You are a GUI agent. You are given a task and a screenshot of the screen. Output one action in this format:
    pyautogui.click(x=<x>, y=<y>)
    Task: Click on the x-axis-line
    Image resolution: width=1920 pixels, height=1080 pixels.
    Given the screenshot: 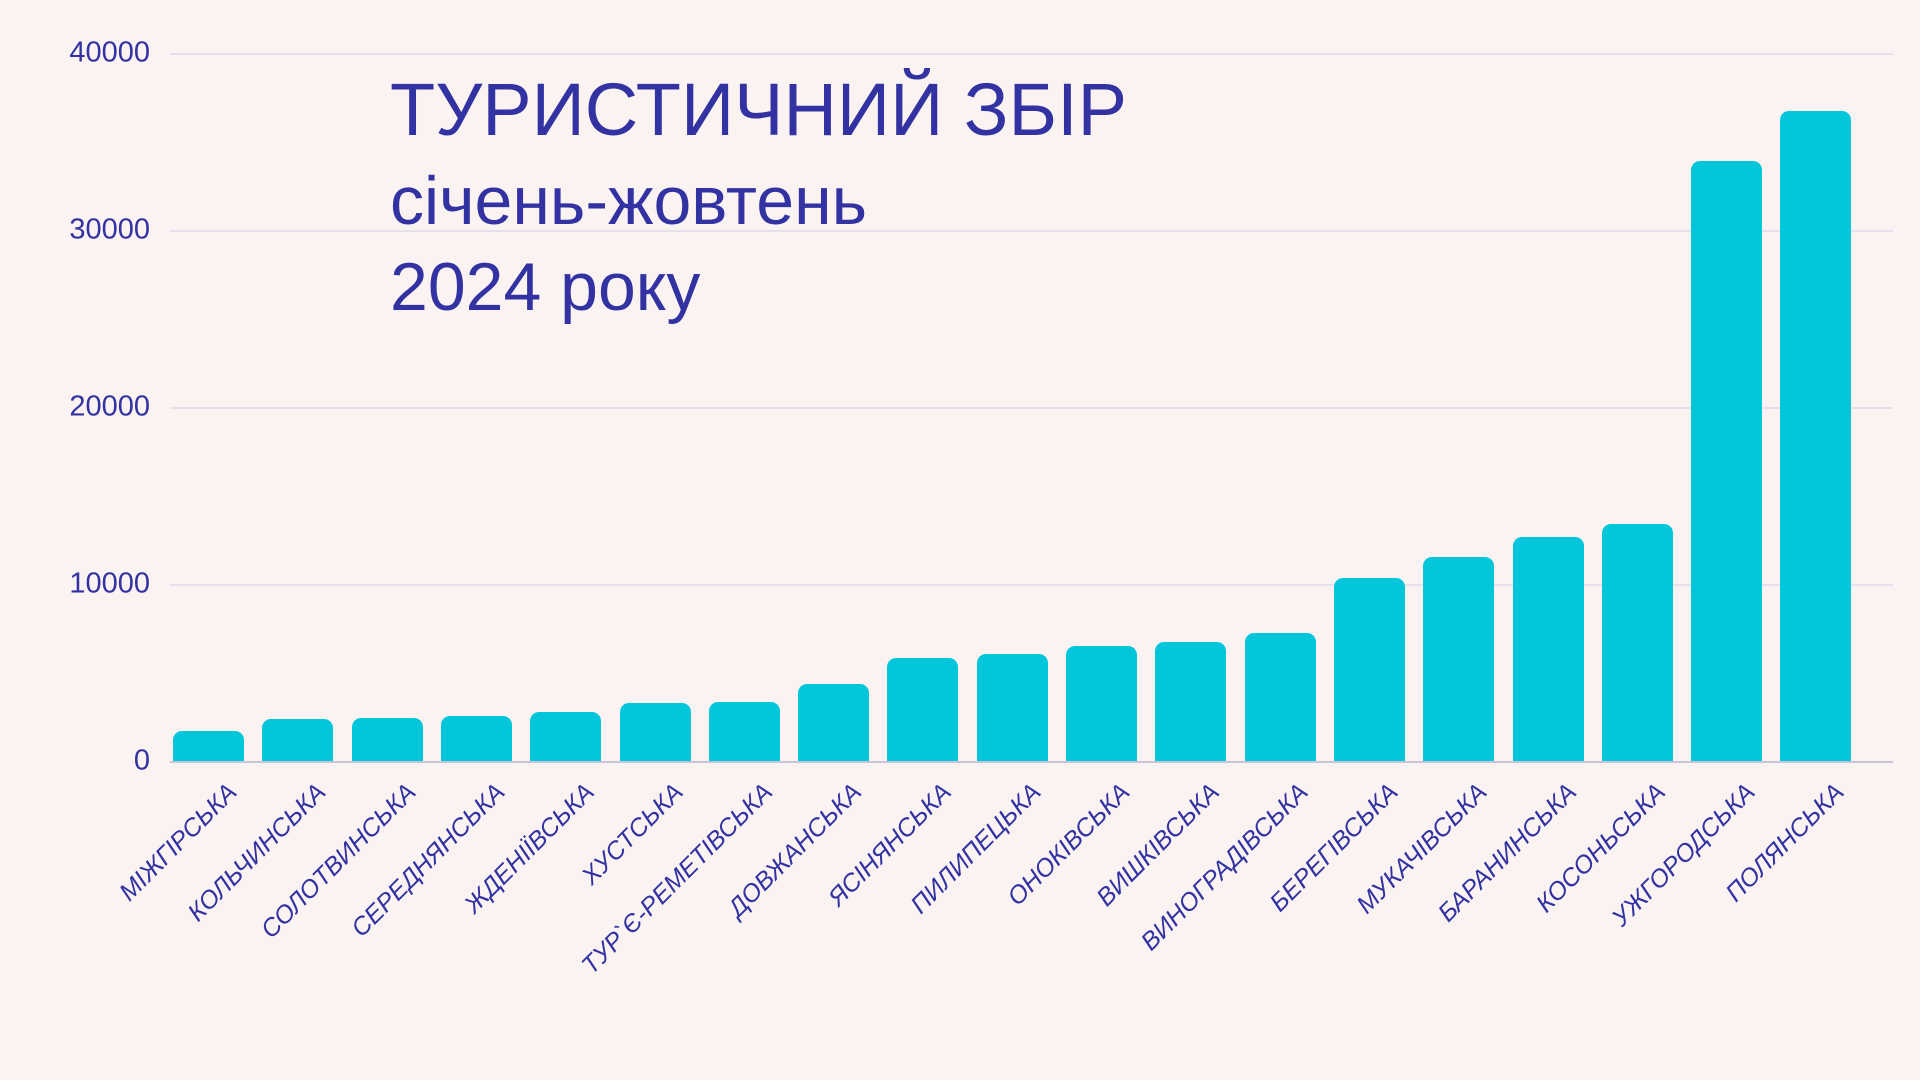 What is the action you would take?
    pyautogui.click(x=1031, y=762)
    